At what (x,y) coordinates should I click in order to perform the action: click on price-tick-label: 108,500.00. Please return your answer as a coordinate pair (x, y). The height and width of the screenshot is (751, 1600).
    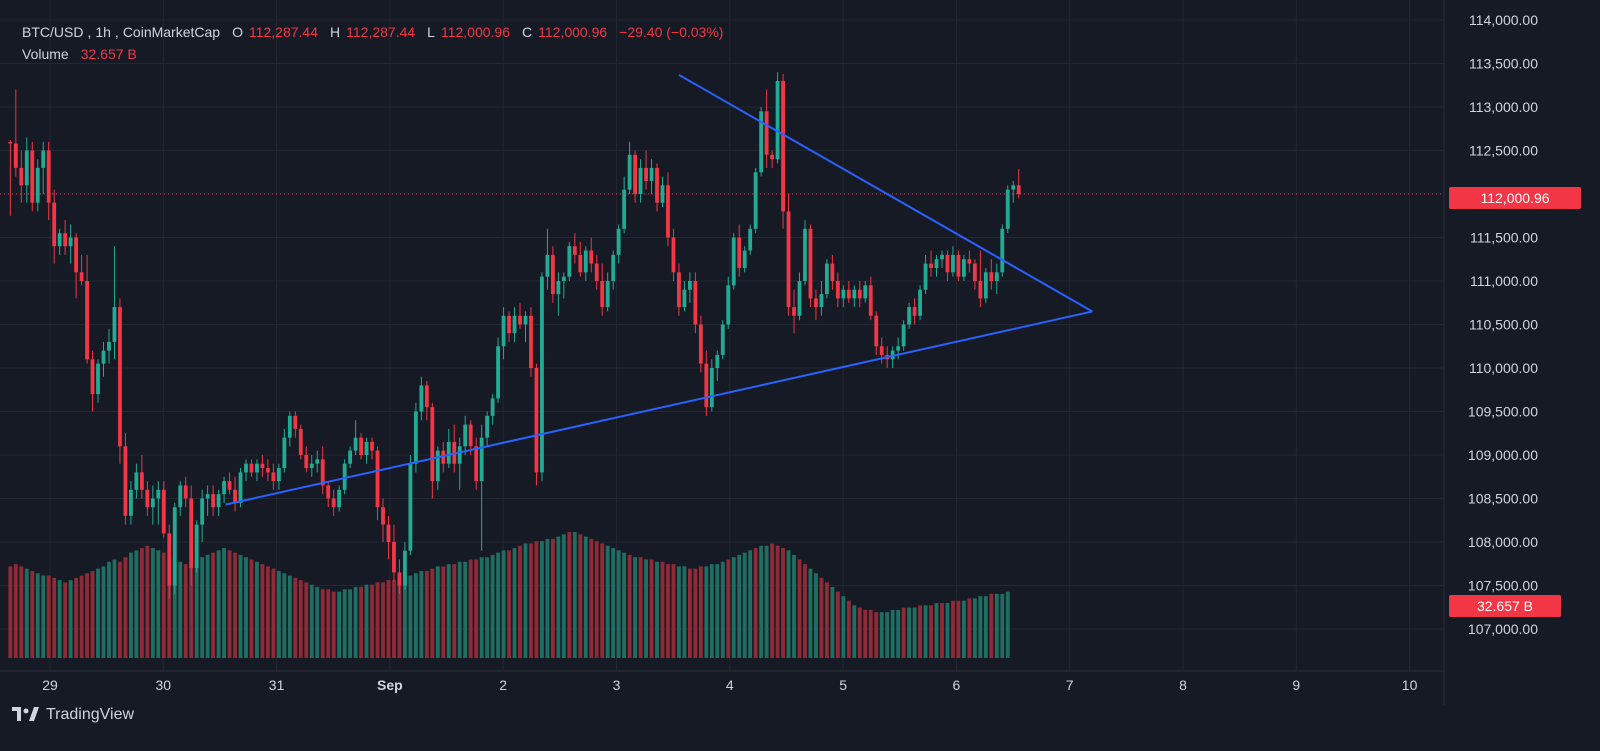
    Looking at the image, I should click on (1503, 499).